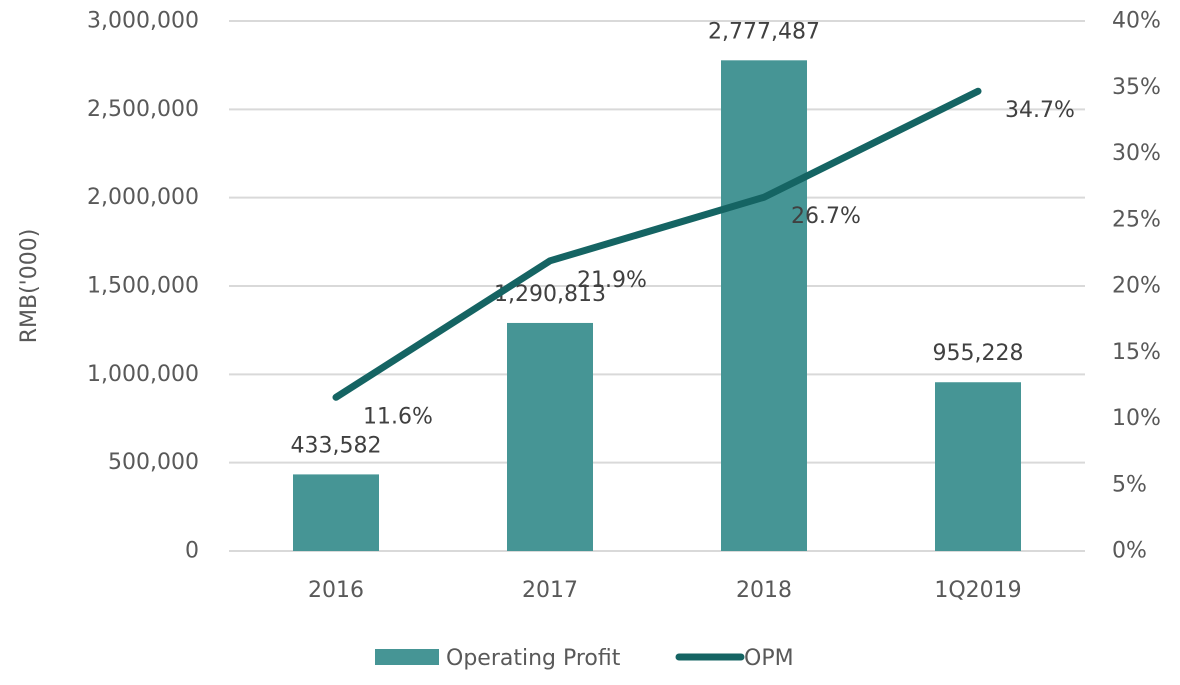 The height and width of the screenshot is (685, 1180). I want to click on line-data-label: 21.9%, so click(612, 280).